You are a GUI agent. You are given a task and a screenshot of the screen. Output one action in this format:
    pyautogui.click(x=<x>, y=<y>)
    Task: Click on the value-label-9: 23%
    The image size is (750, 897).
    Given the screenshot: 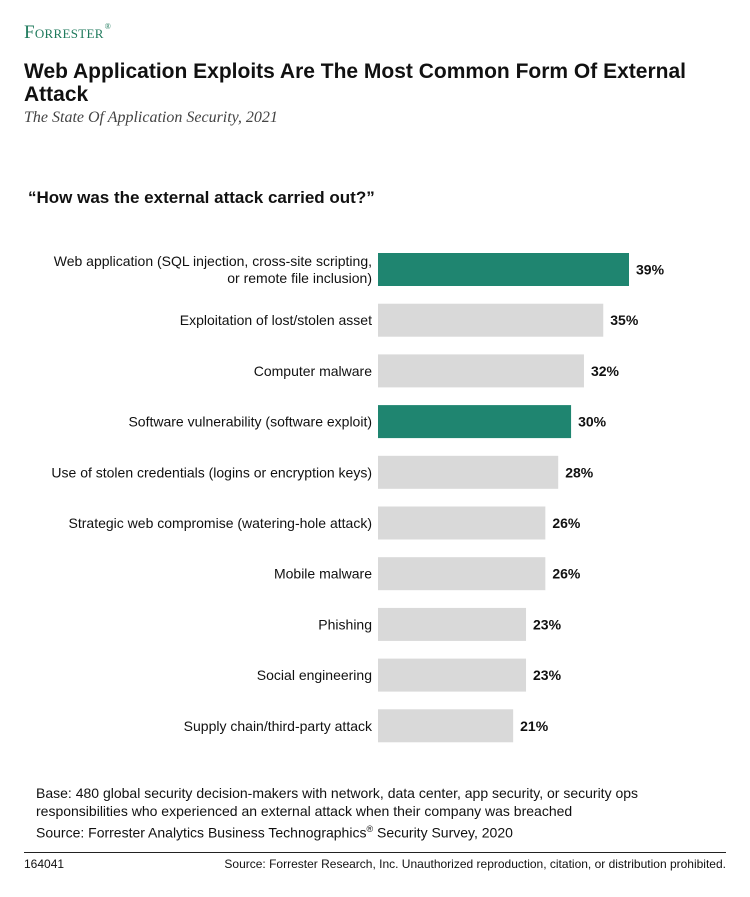 What is the action you would take?
    pyautogui.click(x=547, y=675)
    